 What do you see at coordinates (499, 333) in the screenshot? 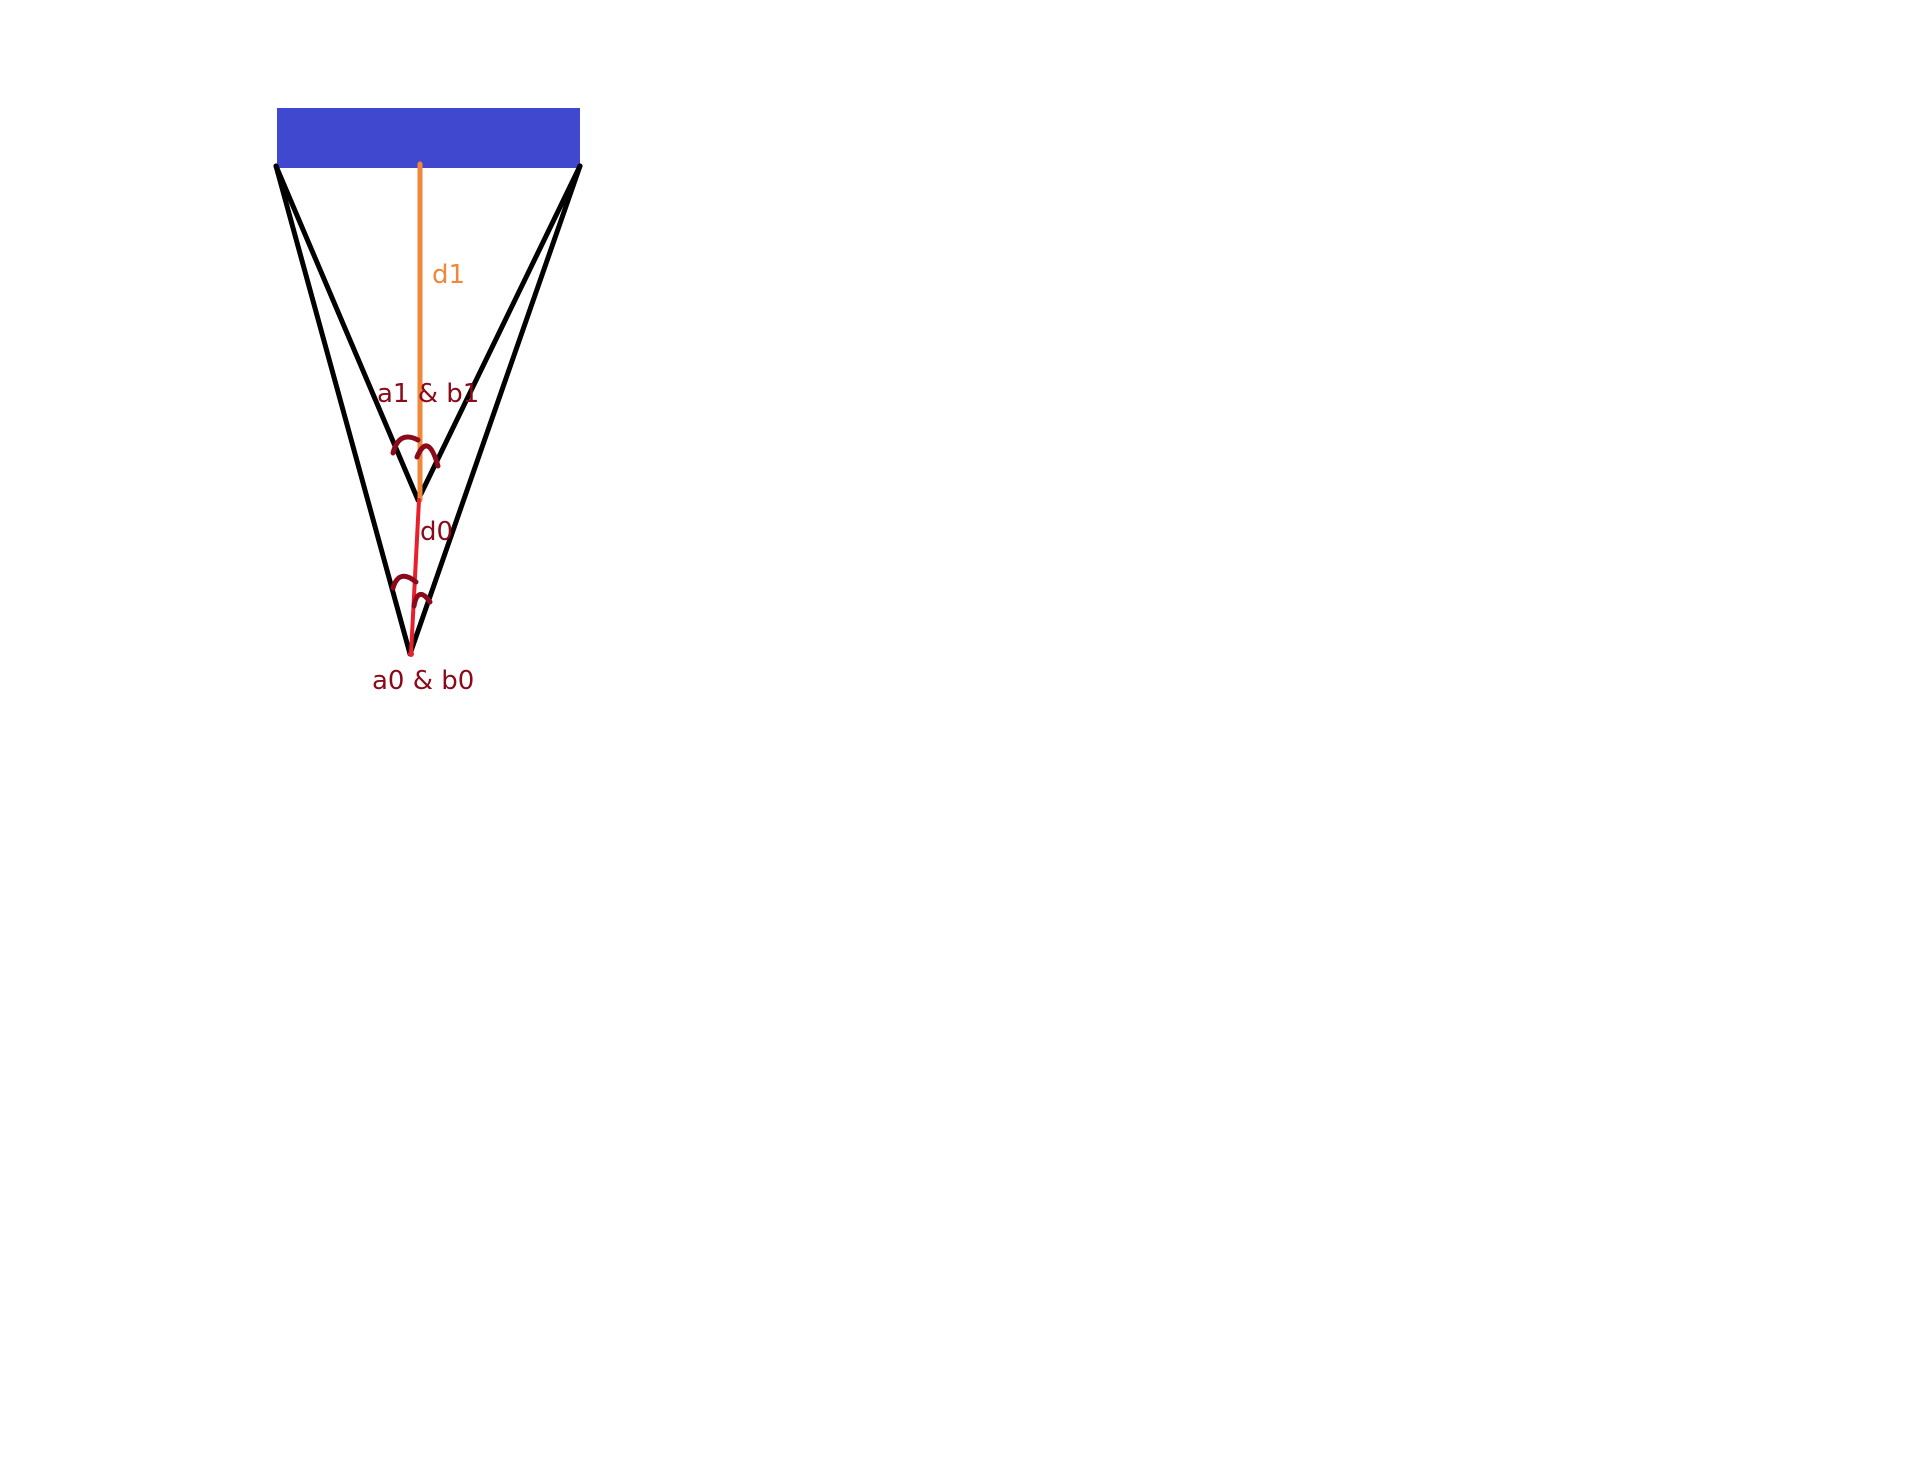
I see `inner-right-line` at bounding box center [499, 333].